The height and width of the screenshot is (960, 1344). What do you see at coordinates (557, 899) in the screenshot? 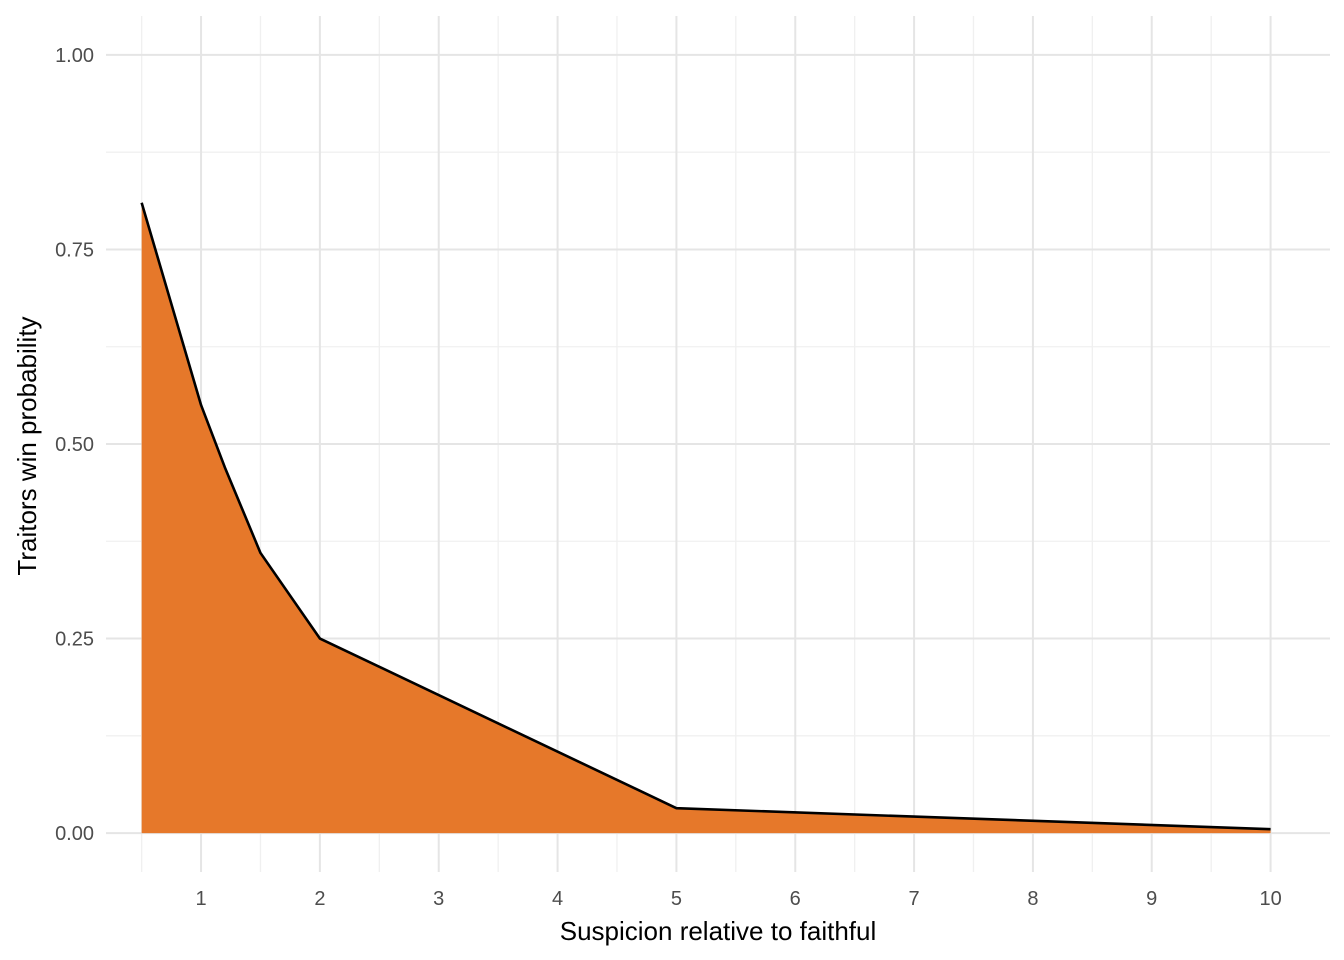
I see `x-tick-label: 4` at bounding box center [557, 899].